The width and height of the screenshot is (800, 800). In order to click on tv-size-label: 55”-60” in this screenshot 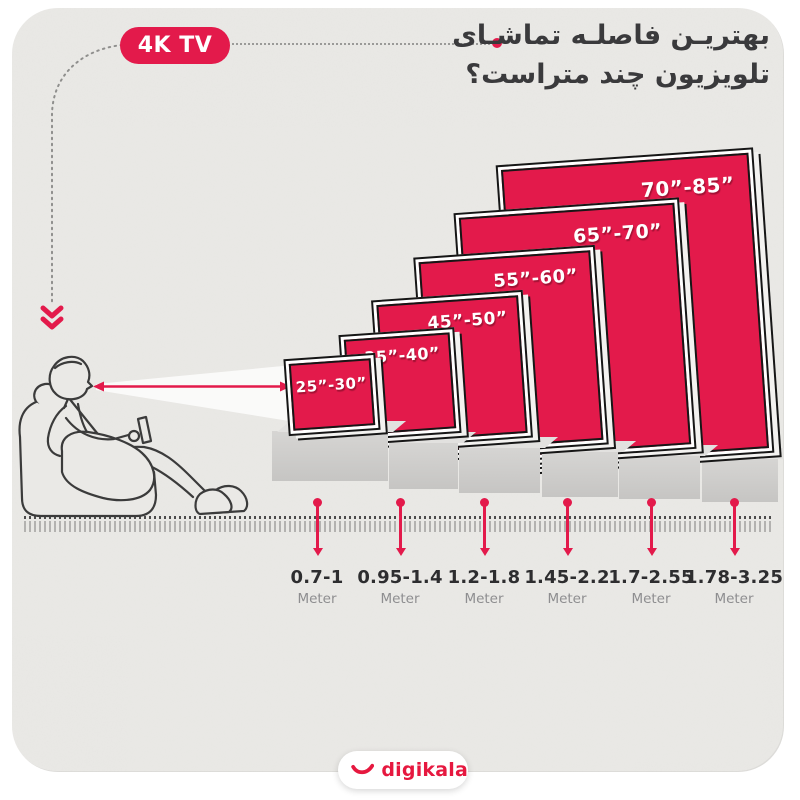, I will do `click(535, 279)`.